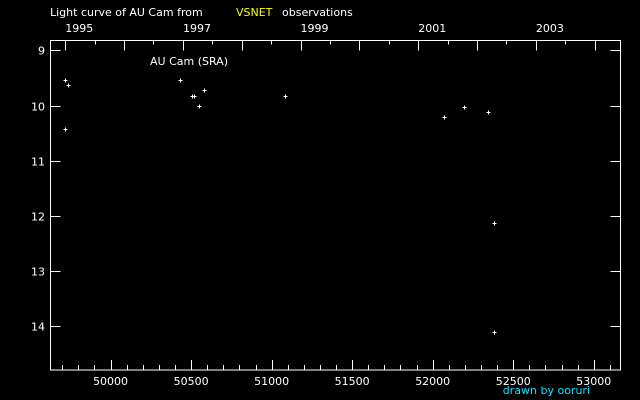  Describe the element at coordinates (352, 381) in the screenshot. I see `x-tick-label: 51500` at that location.